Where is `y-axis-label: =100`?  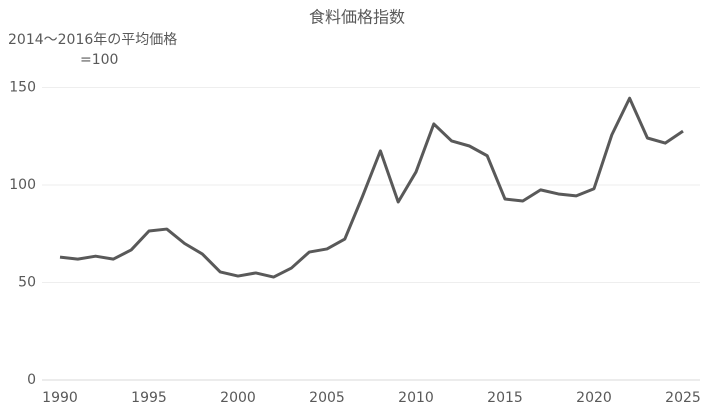 y-axis-label: =100 is located at coordinates (99, 60).